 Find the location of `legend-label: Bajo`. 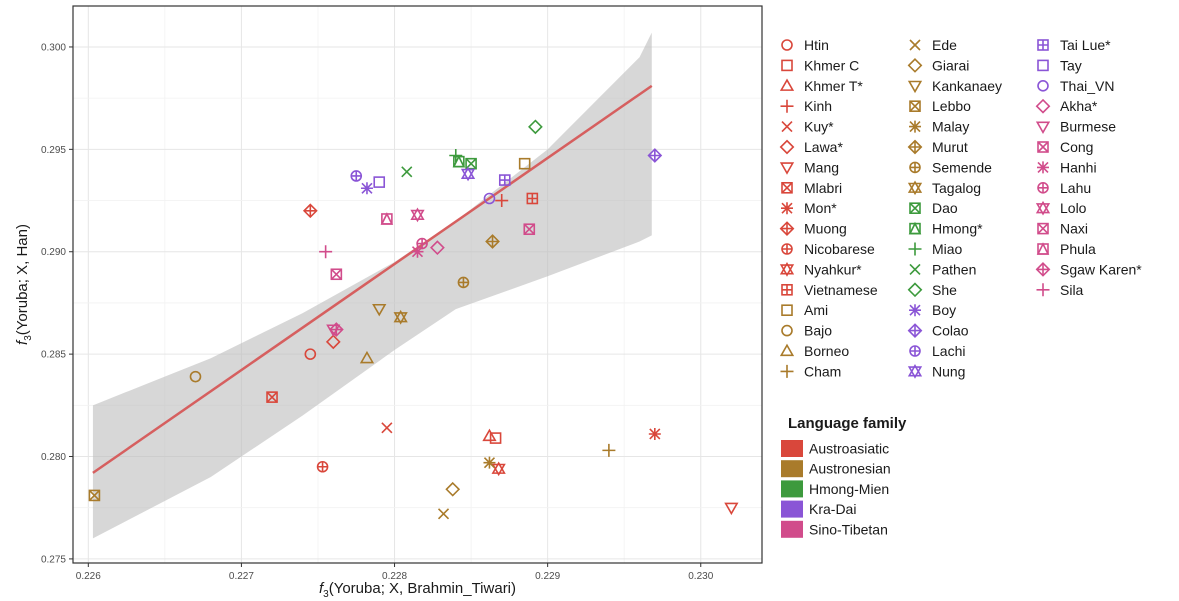

legend-label: Bajo is located at coordinates (818, 331).